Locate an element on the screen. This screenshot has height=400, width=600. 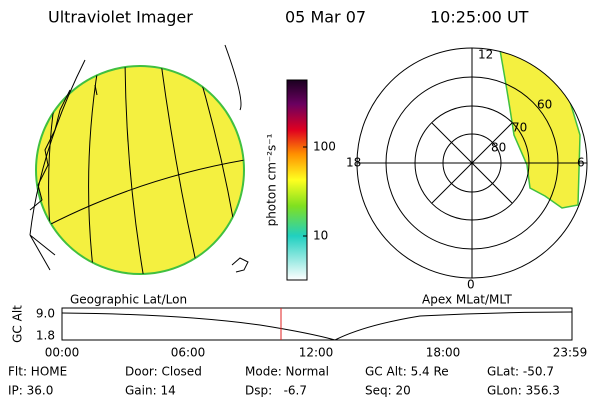
y-label: 1.8 is located at coordinates (45, 336).